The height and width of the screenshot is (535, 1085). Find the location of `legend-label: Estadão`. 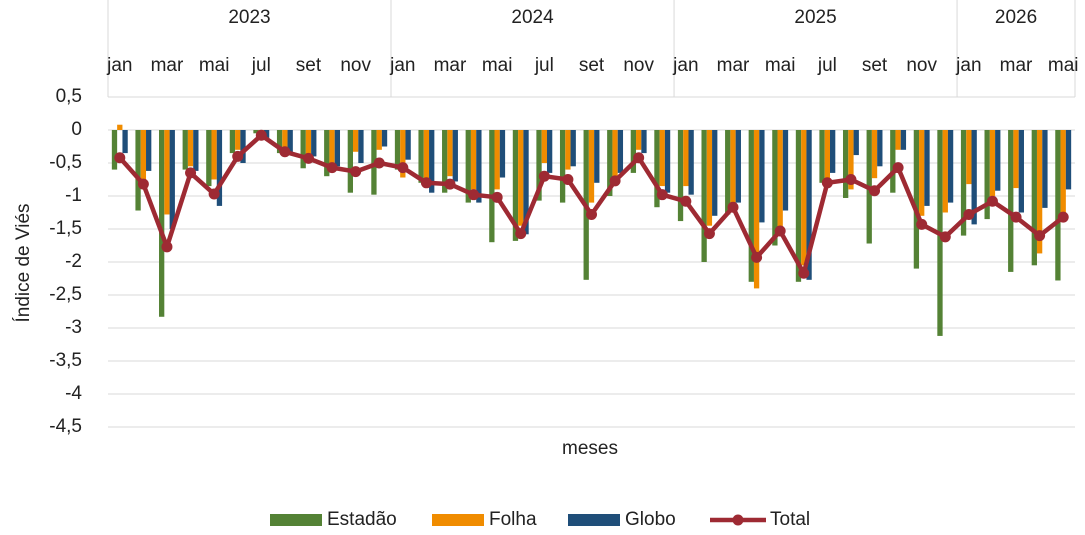

legend-label: Estadão is located at coordinates (362, 519).